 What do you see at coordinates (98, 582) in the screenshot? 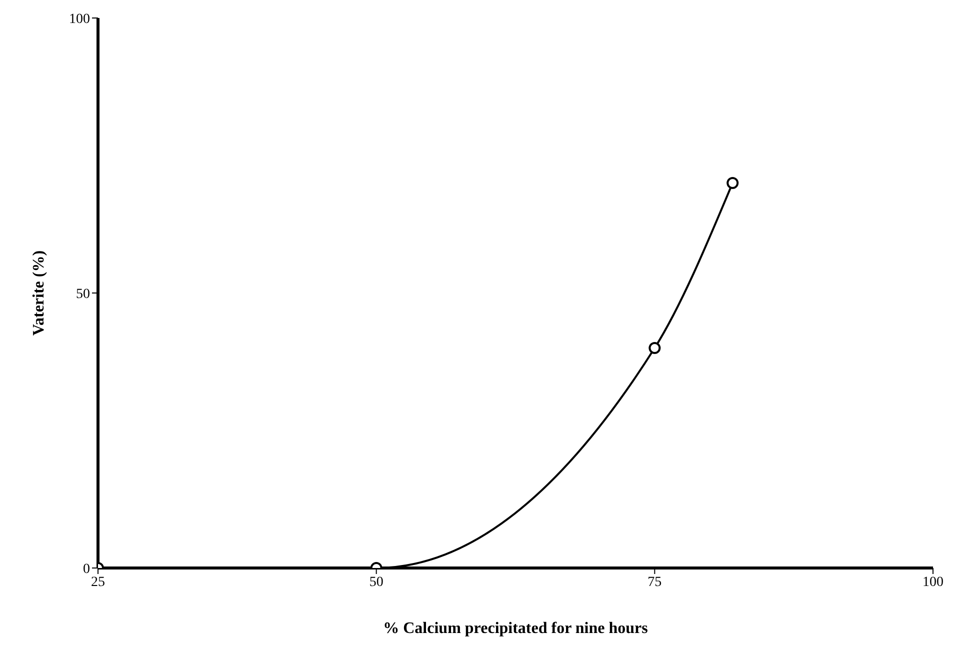
I see `x-tick-label: 25` at bounding box center [98, 582].